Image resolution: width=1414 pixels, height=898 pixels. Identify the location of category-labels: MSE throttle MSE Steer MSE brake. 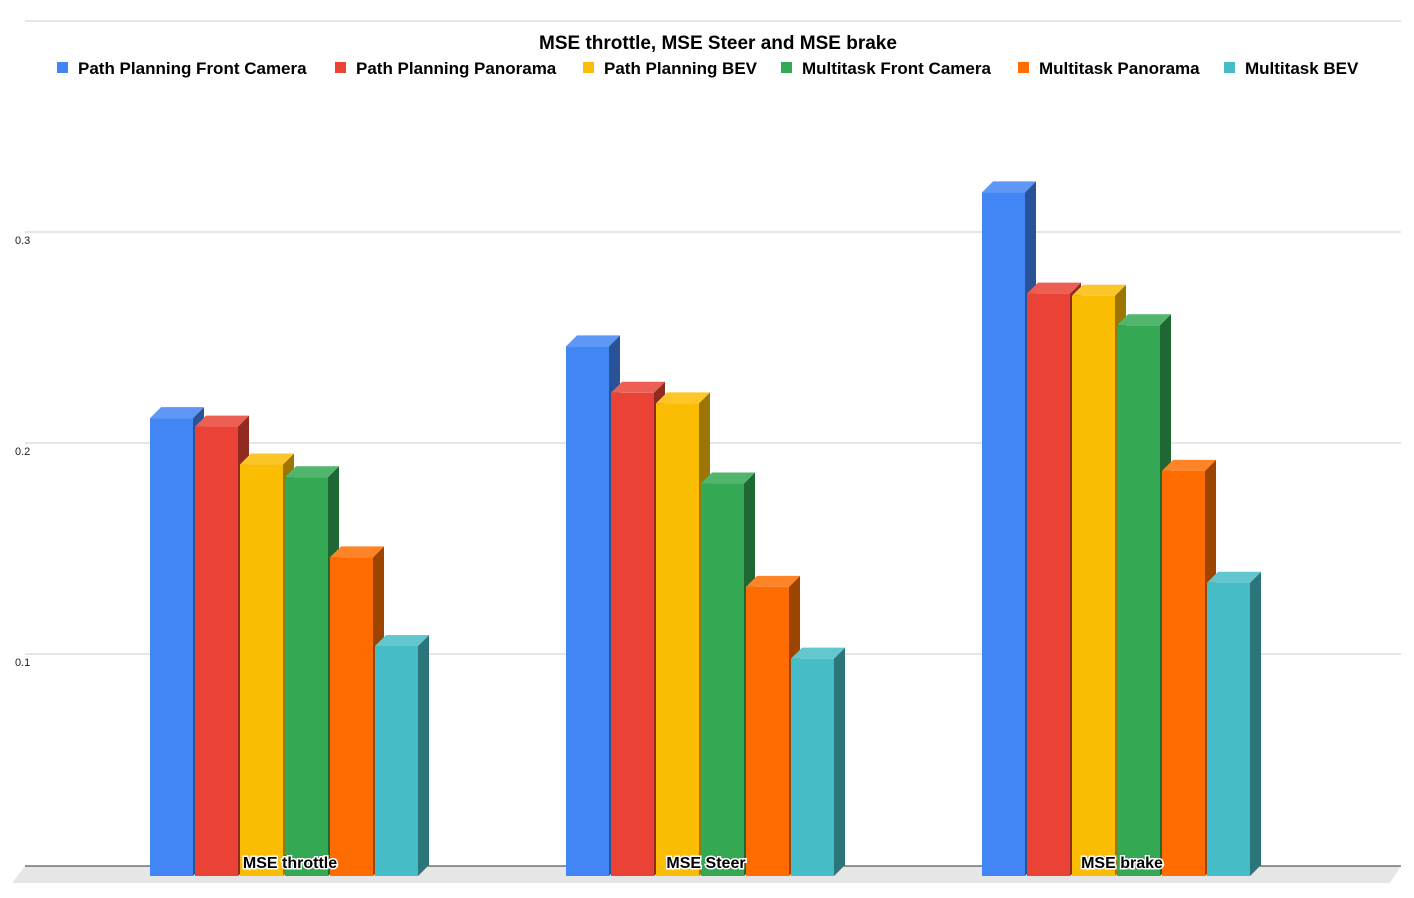
(702, 864).